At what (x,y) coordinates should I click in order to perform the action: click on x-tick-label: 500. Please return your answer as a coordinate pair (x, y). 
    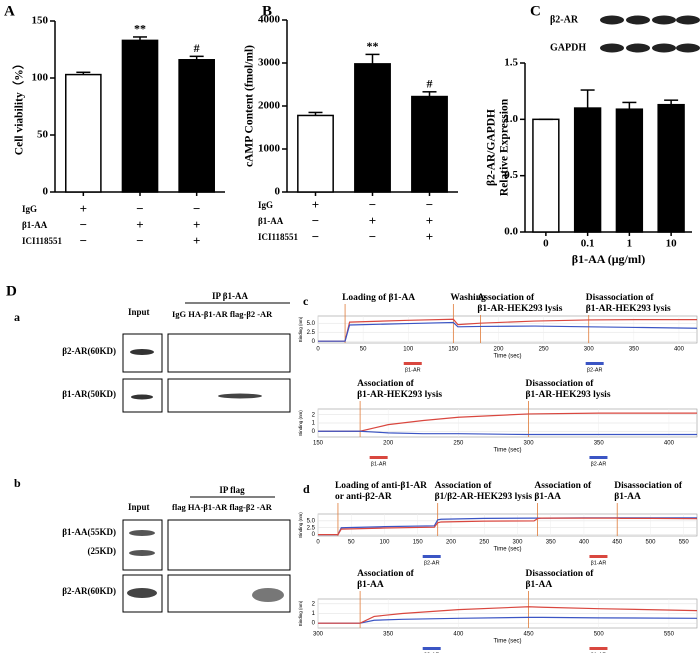
    Looking at the image, I should click on (650, 543).